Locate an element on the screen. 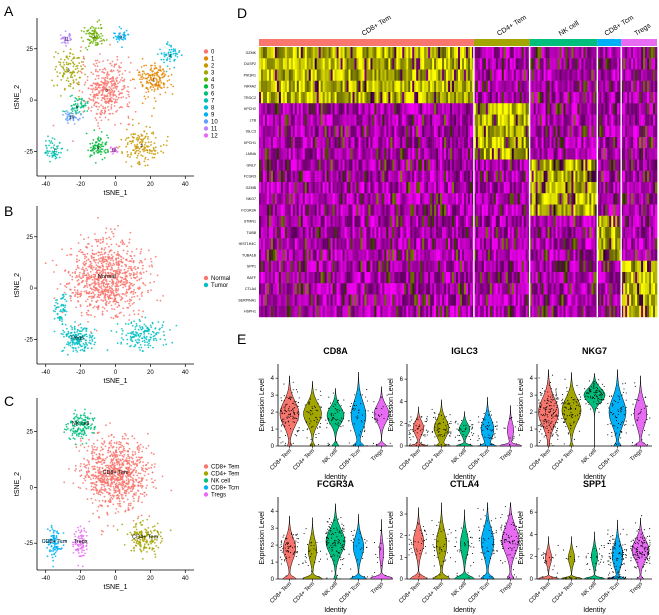 Image resolution: width=659 pixels, height=615 pixels. y-tick-label: 0 is located at coordinates (32, 289).